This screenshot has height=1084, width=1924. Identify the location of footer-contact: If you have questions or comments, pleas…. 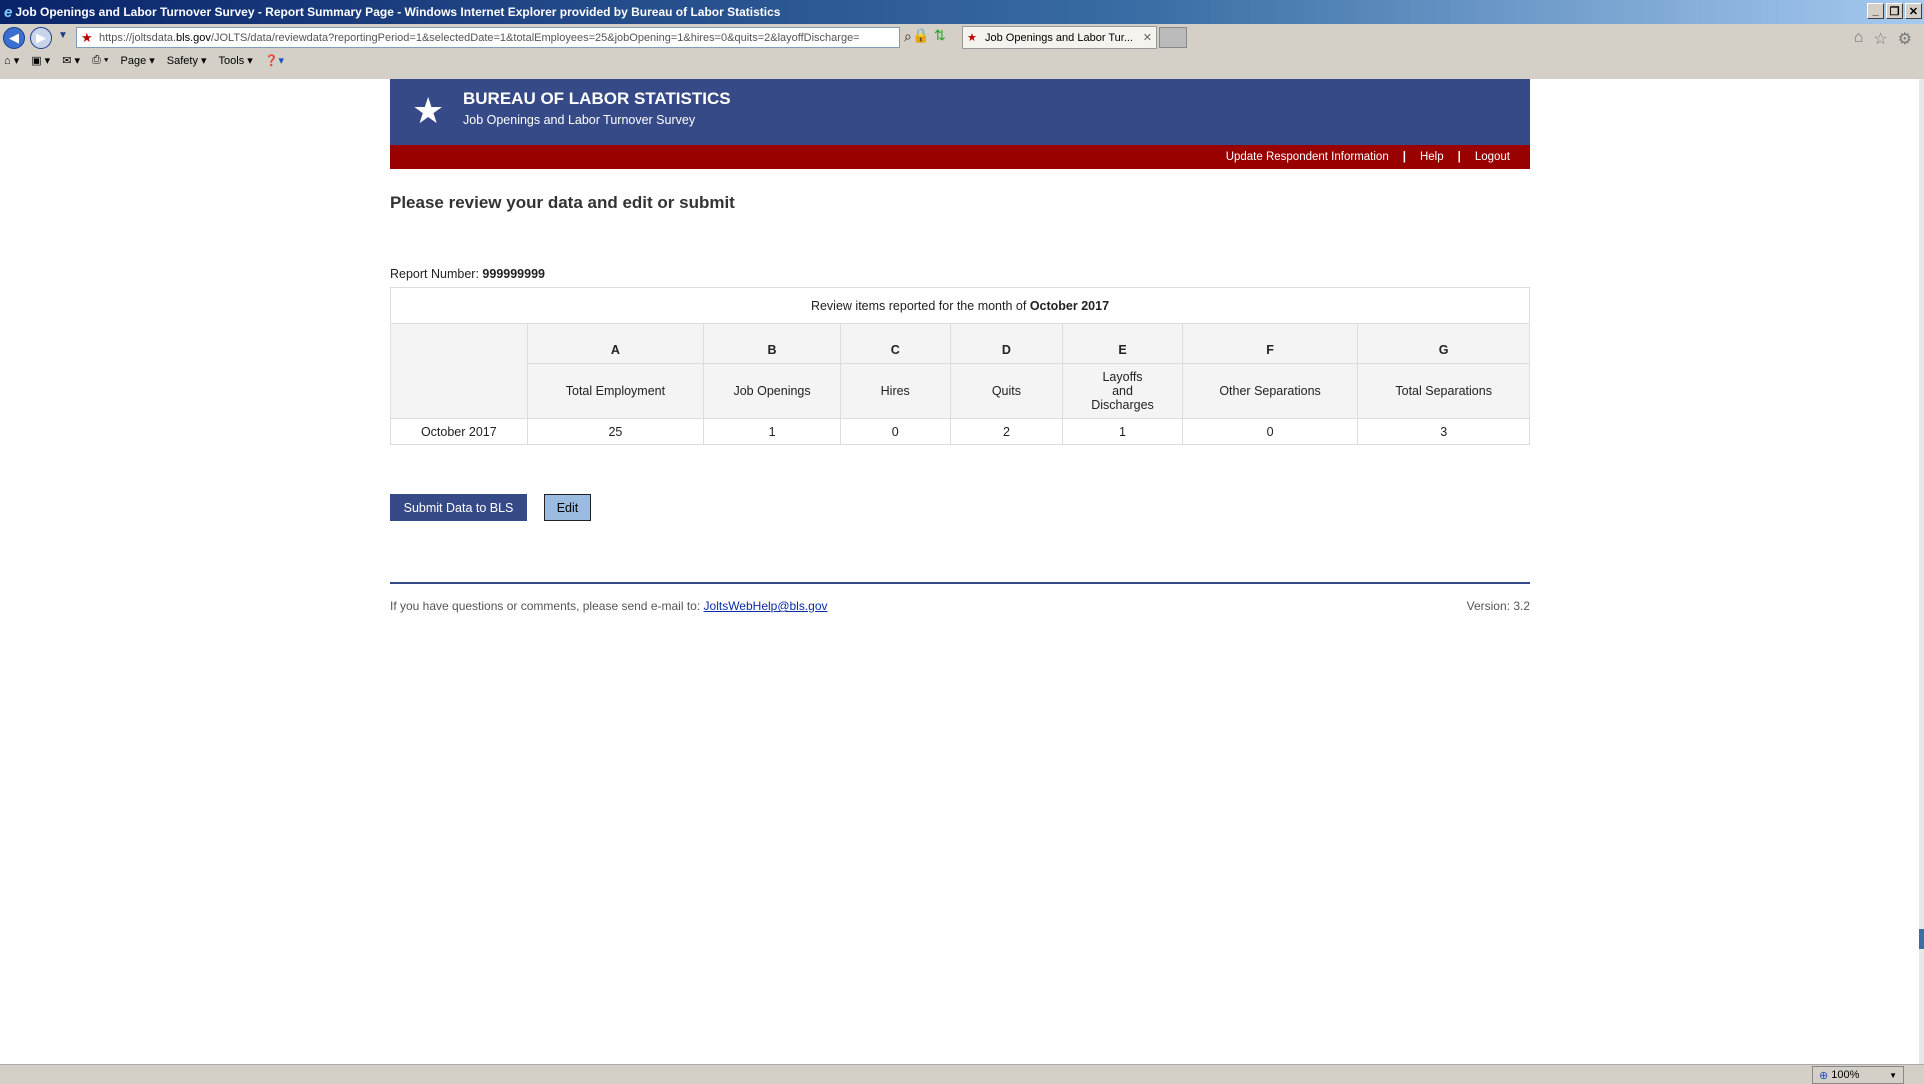
(609, 606).